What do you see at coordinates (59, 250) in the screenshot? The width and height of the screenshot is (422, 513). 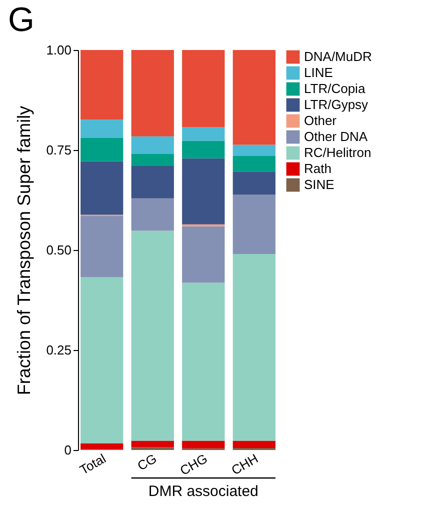 I see `y-tick-label: 0.50` at bounding box center [59, 250].